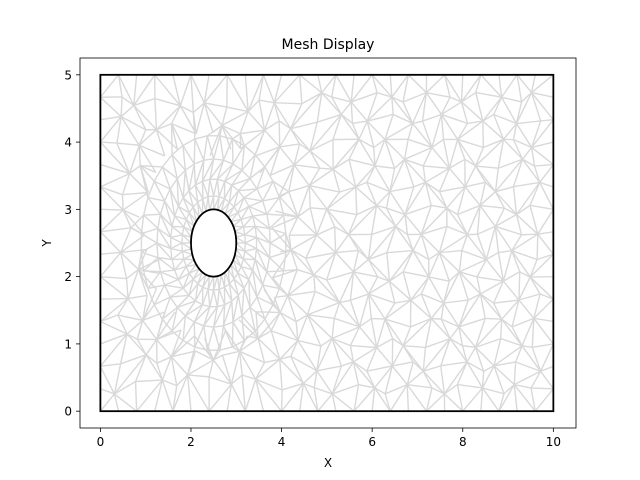  What do you see at coordinates (101, 442) in the screenshot?
I see `x-tick-label: 0` at bounding box center [101, 442].